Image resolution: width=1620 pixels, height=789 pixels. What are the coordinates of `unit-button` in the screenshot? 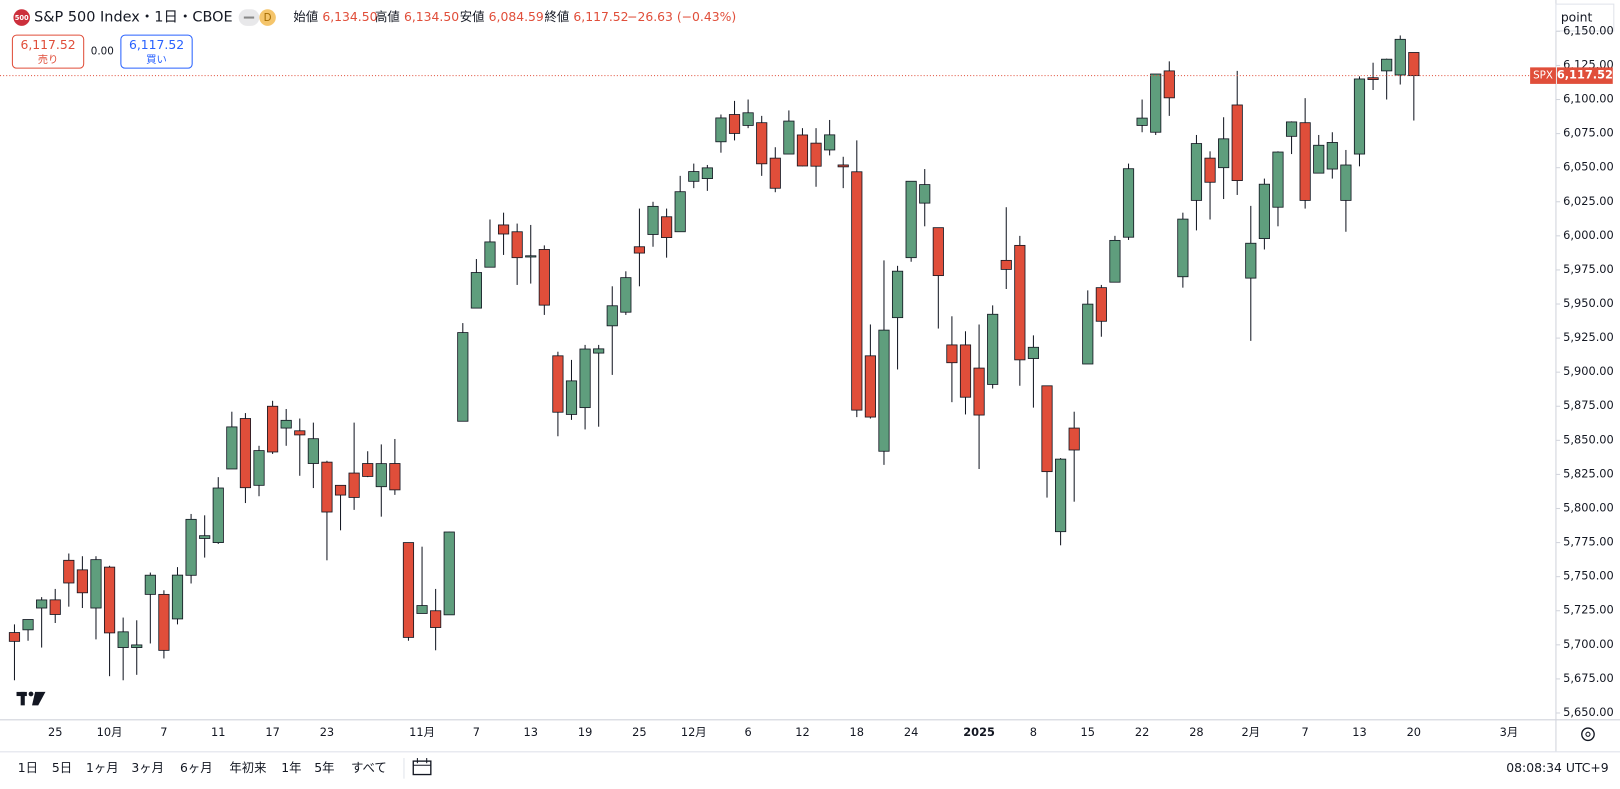 It's located at (1585, 17).